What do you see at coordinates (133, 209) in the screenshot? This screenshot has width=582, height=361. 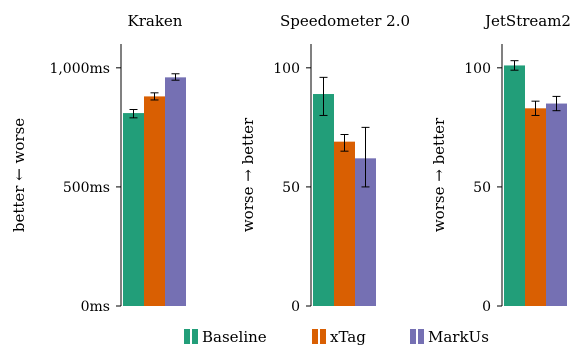 I see `kraken-bar-baseline` at bounding box center [133, 209].